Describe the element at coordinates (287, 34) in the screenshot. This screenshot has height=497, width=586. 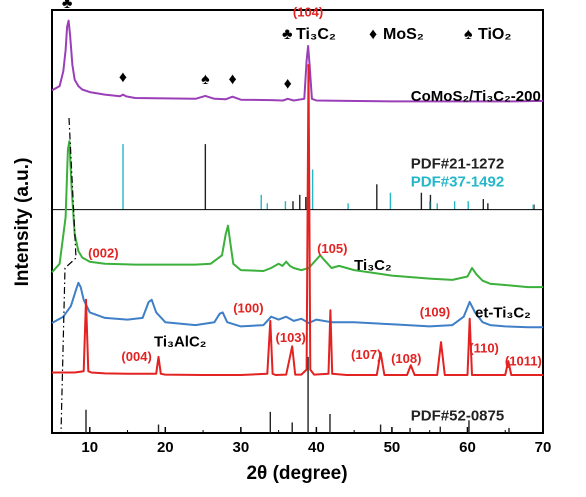
I see `legend-ti3c2-symbol: ♣` at that location.